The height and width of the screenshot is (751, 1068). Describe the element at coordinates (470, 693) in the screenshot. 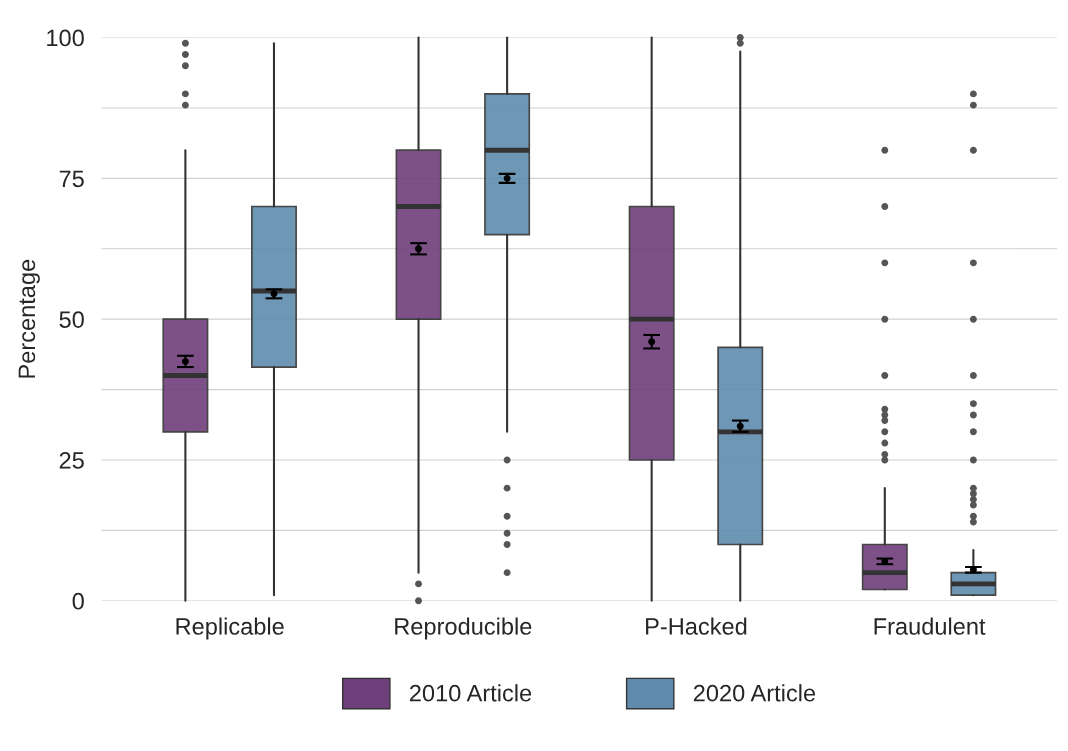

I see `legend-label: 2010 Article` at that location.